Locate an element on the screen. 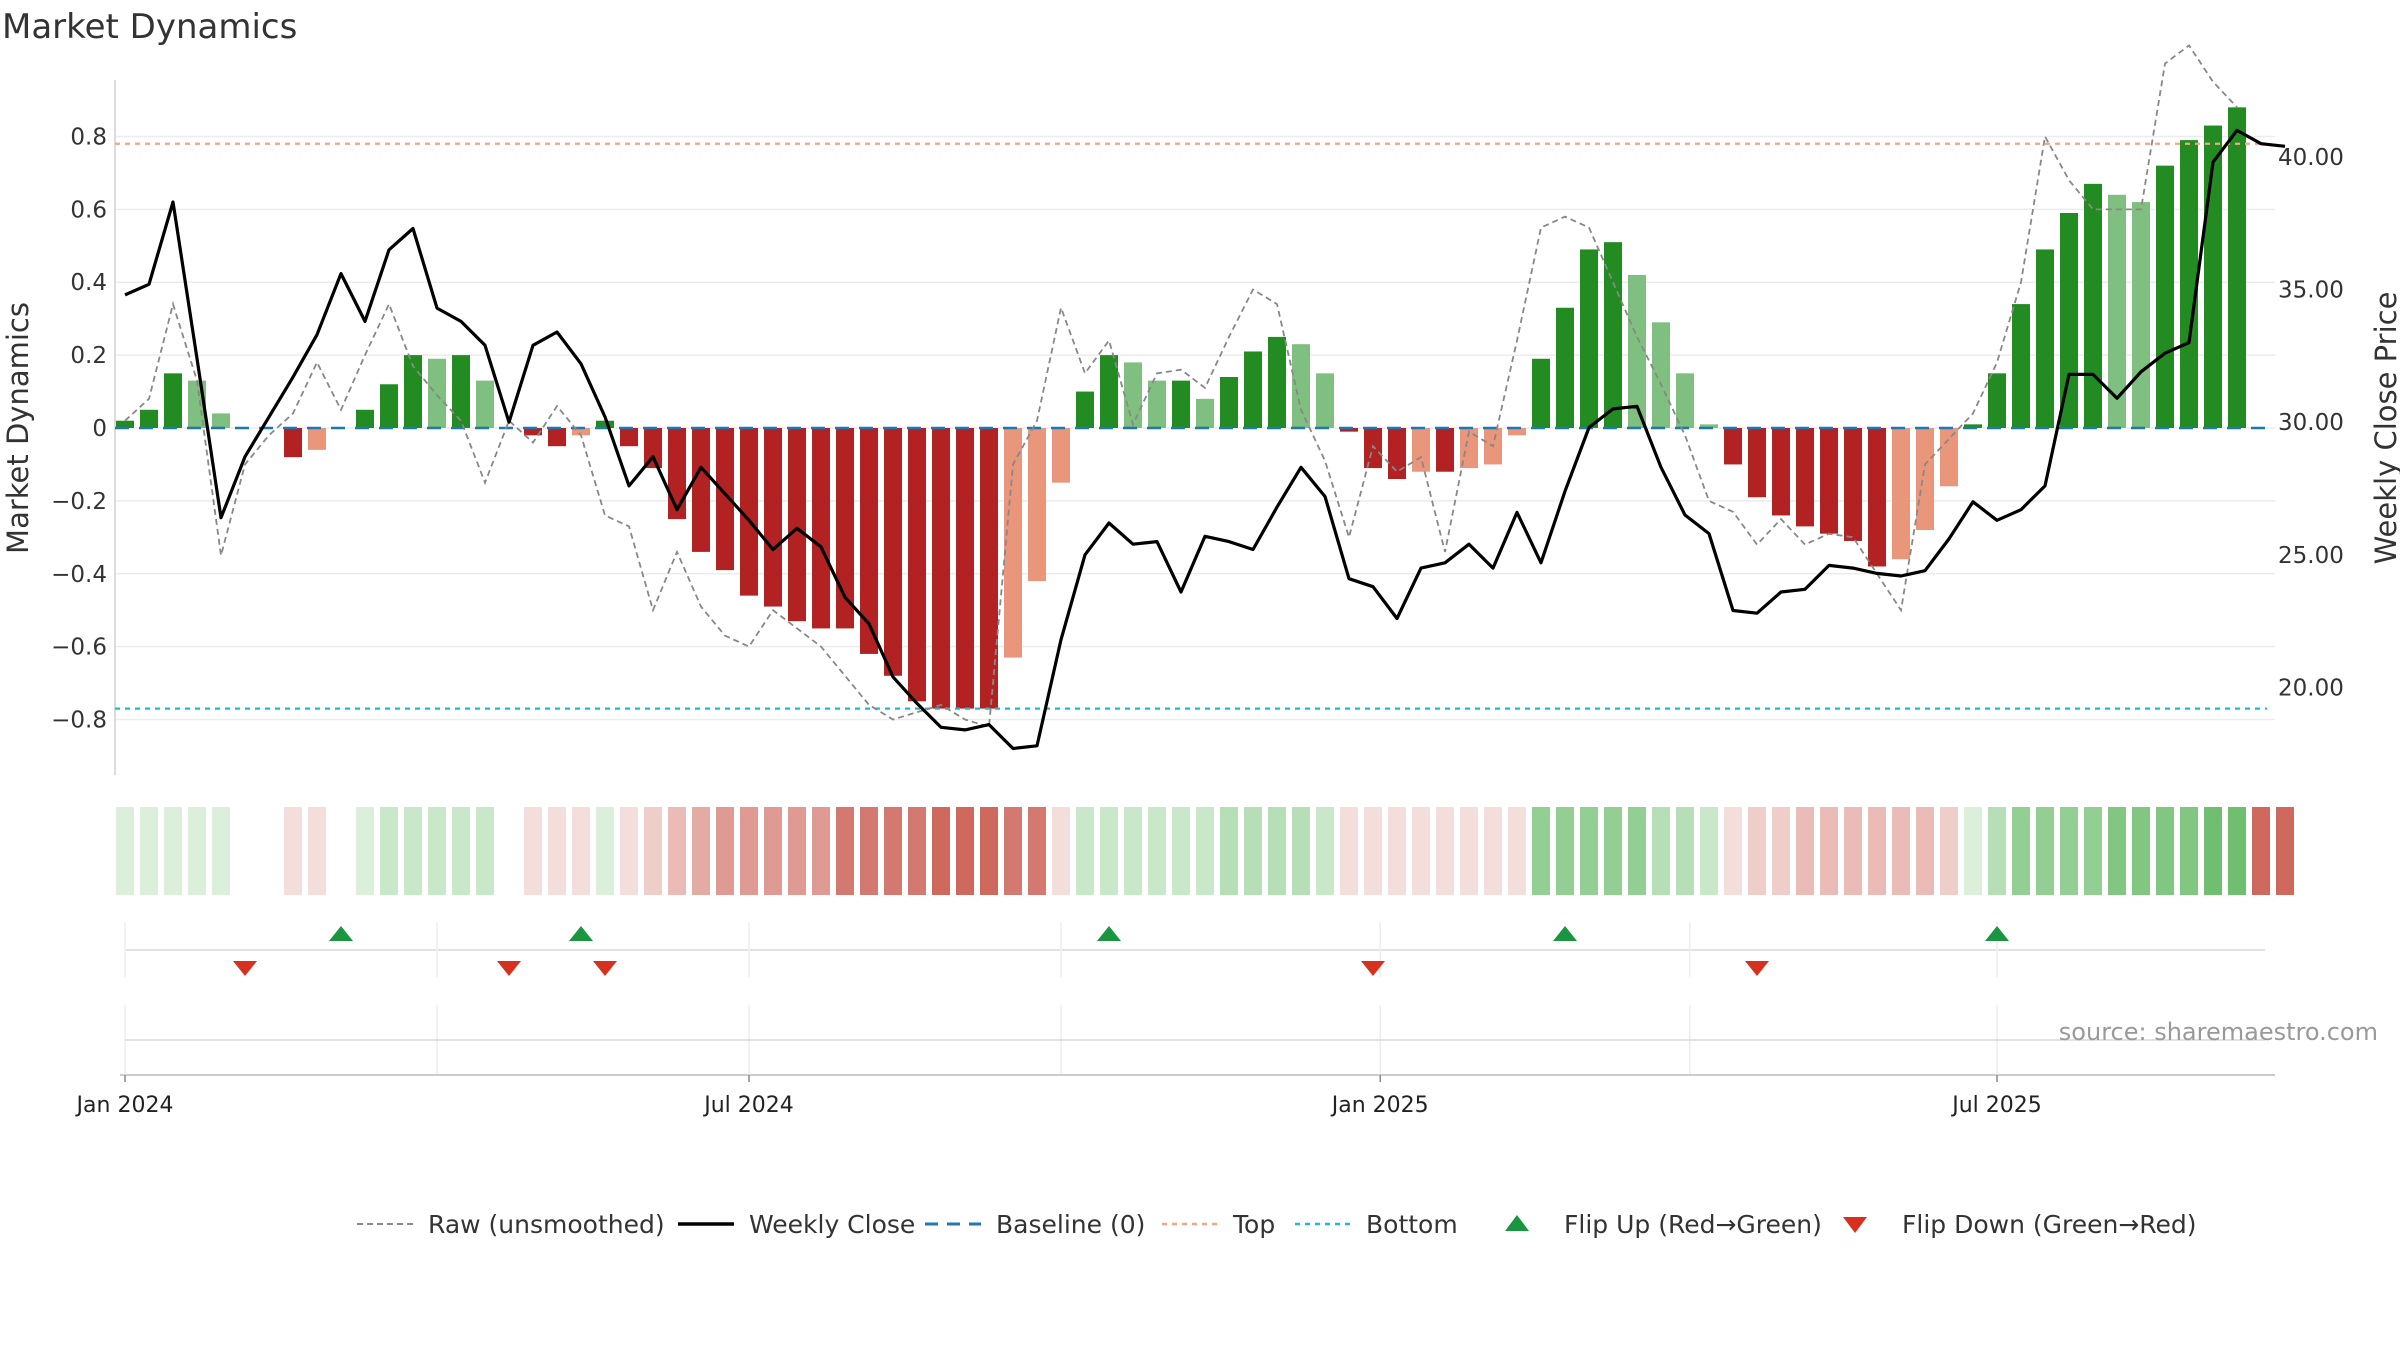  y-tick-label: 0.2 is located at coordinates (88, 356).